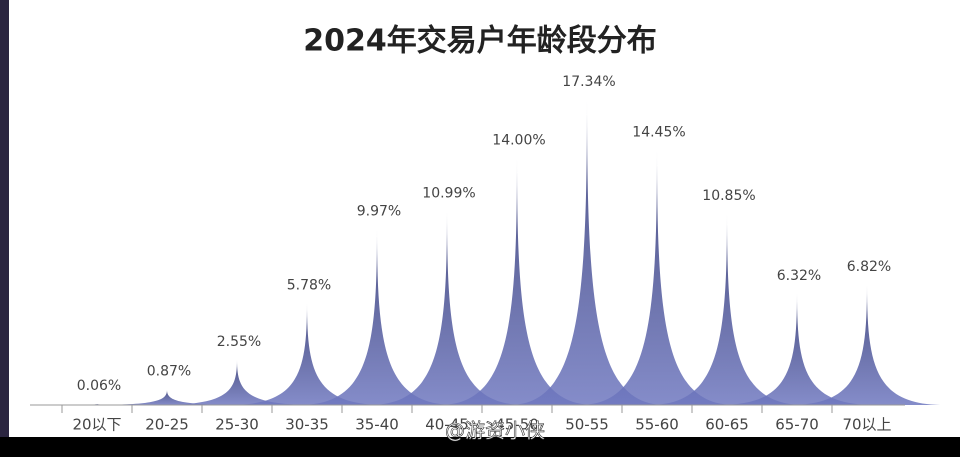  I want to click on value-label: 6.82%, so click(869, 267).